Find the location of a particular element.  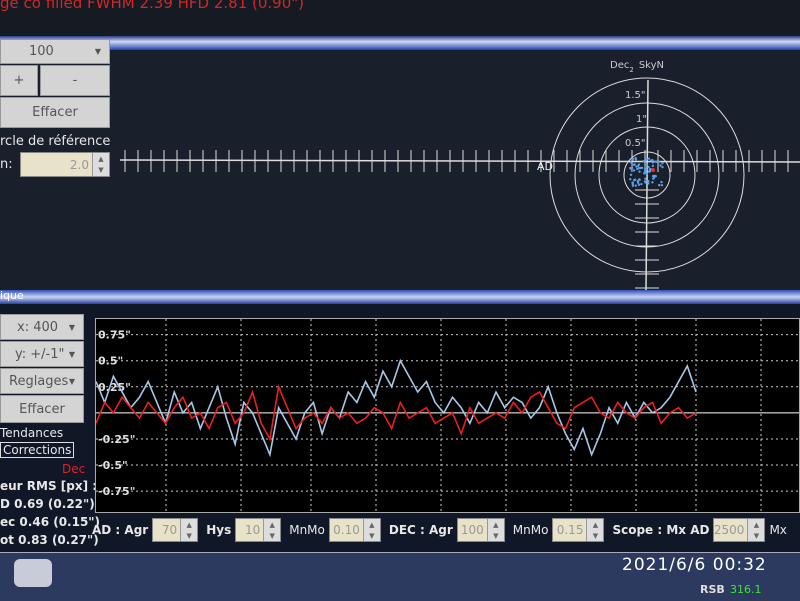

max-dec-label: Mx is located at coordinates (778, 530).